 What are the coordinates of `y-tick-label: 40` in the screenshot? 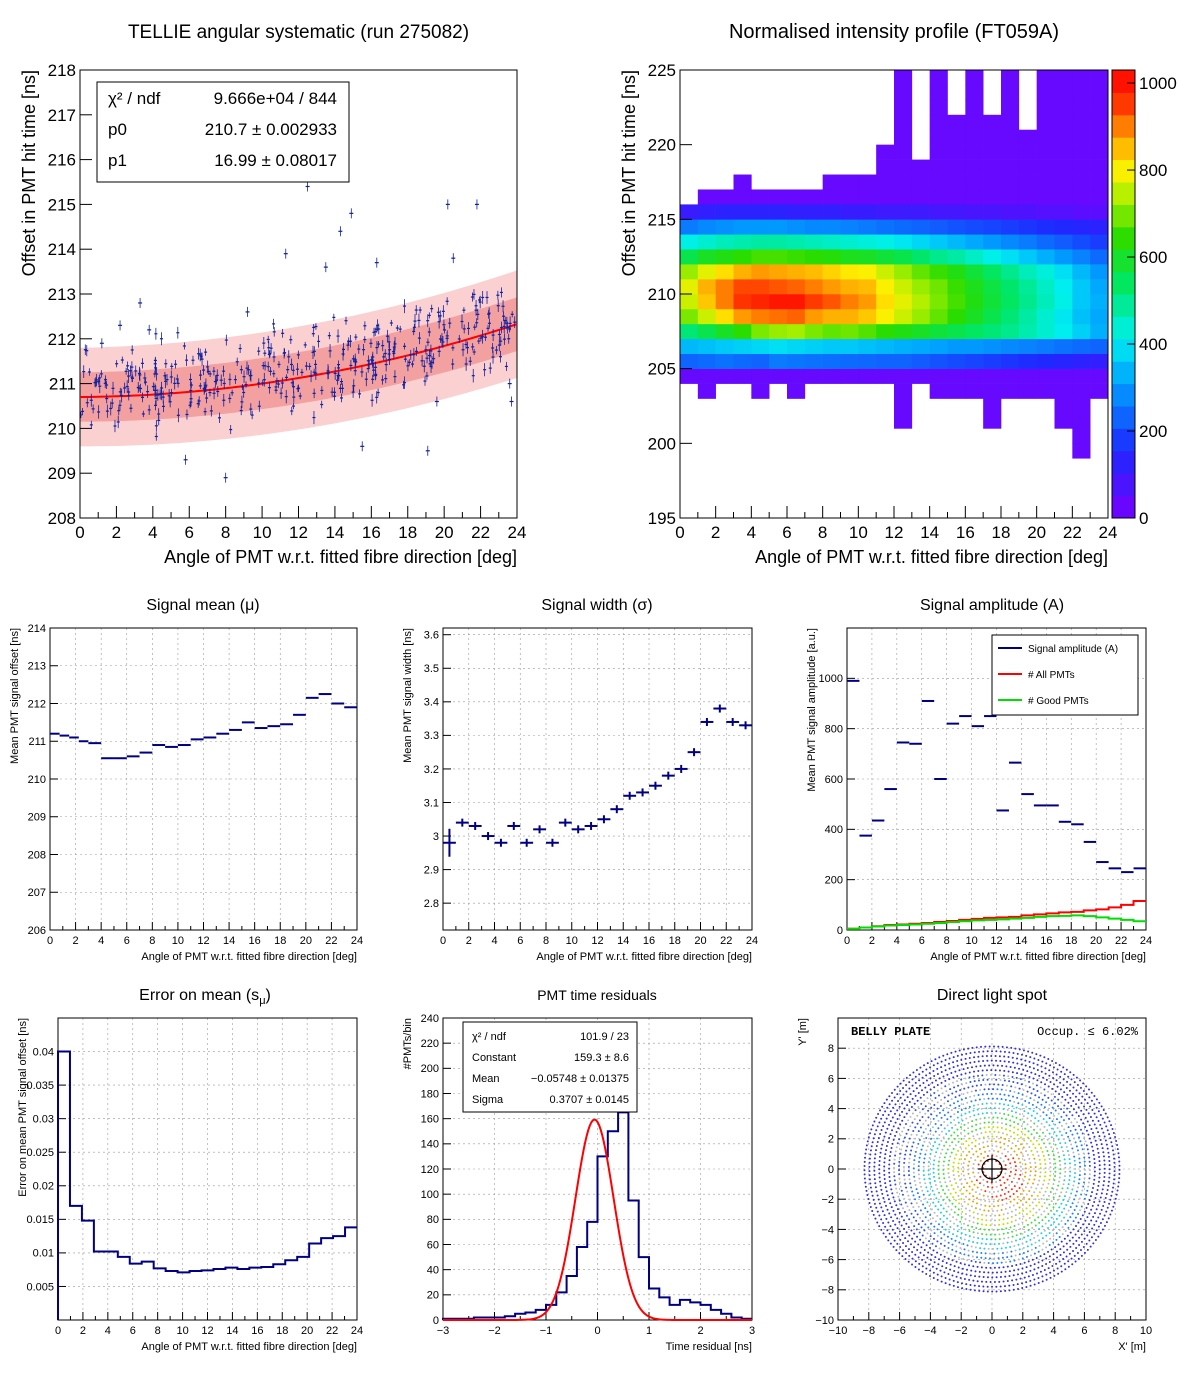 It's located at (433, 1271).